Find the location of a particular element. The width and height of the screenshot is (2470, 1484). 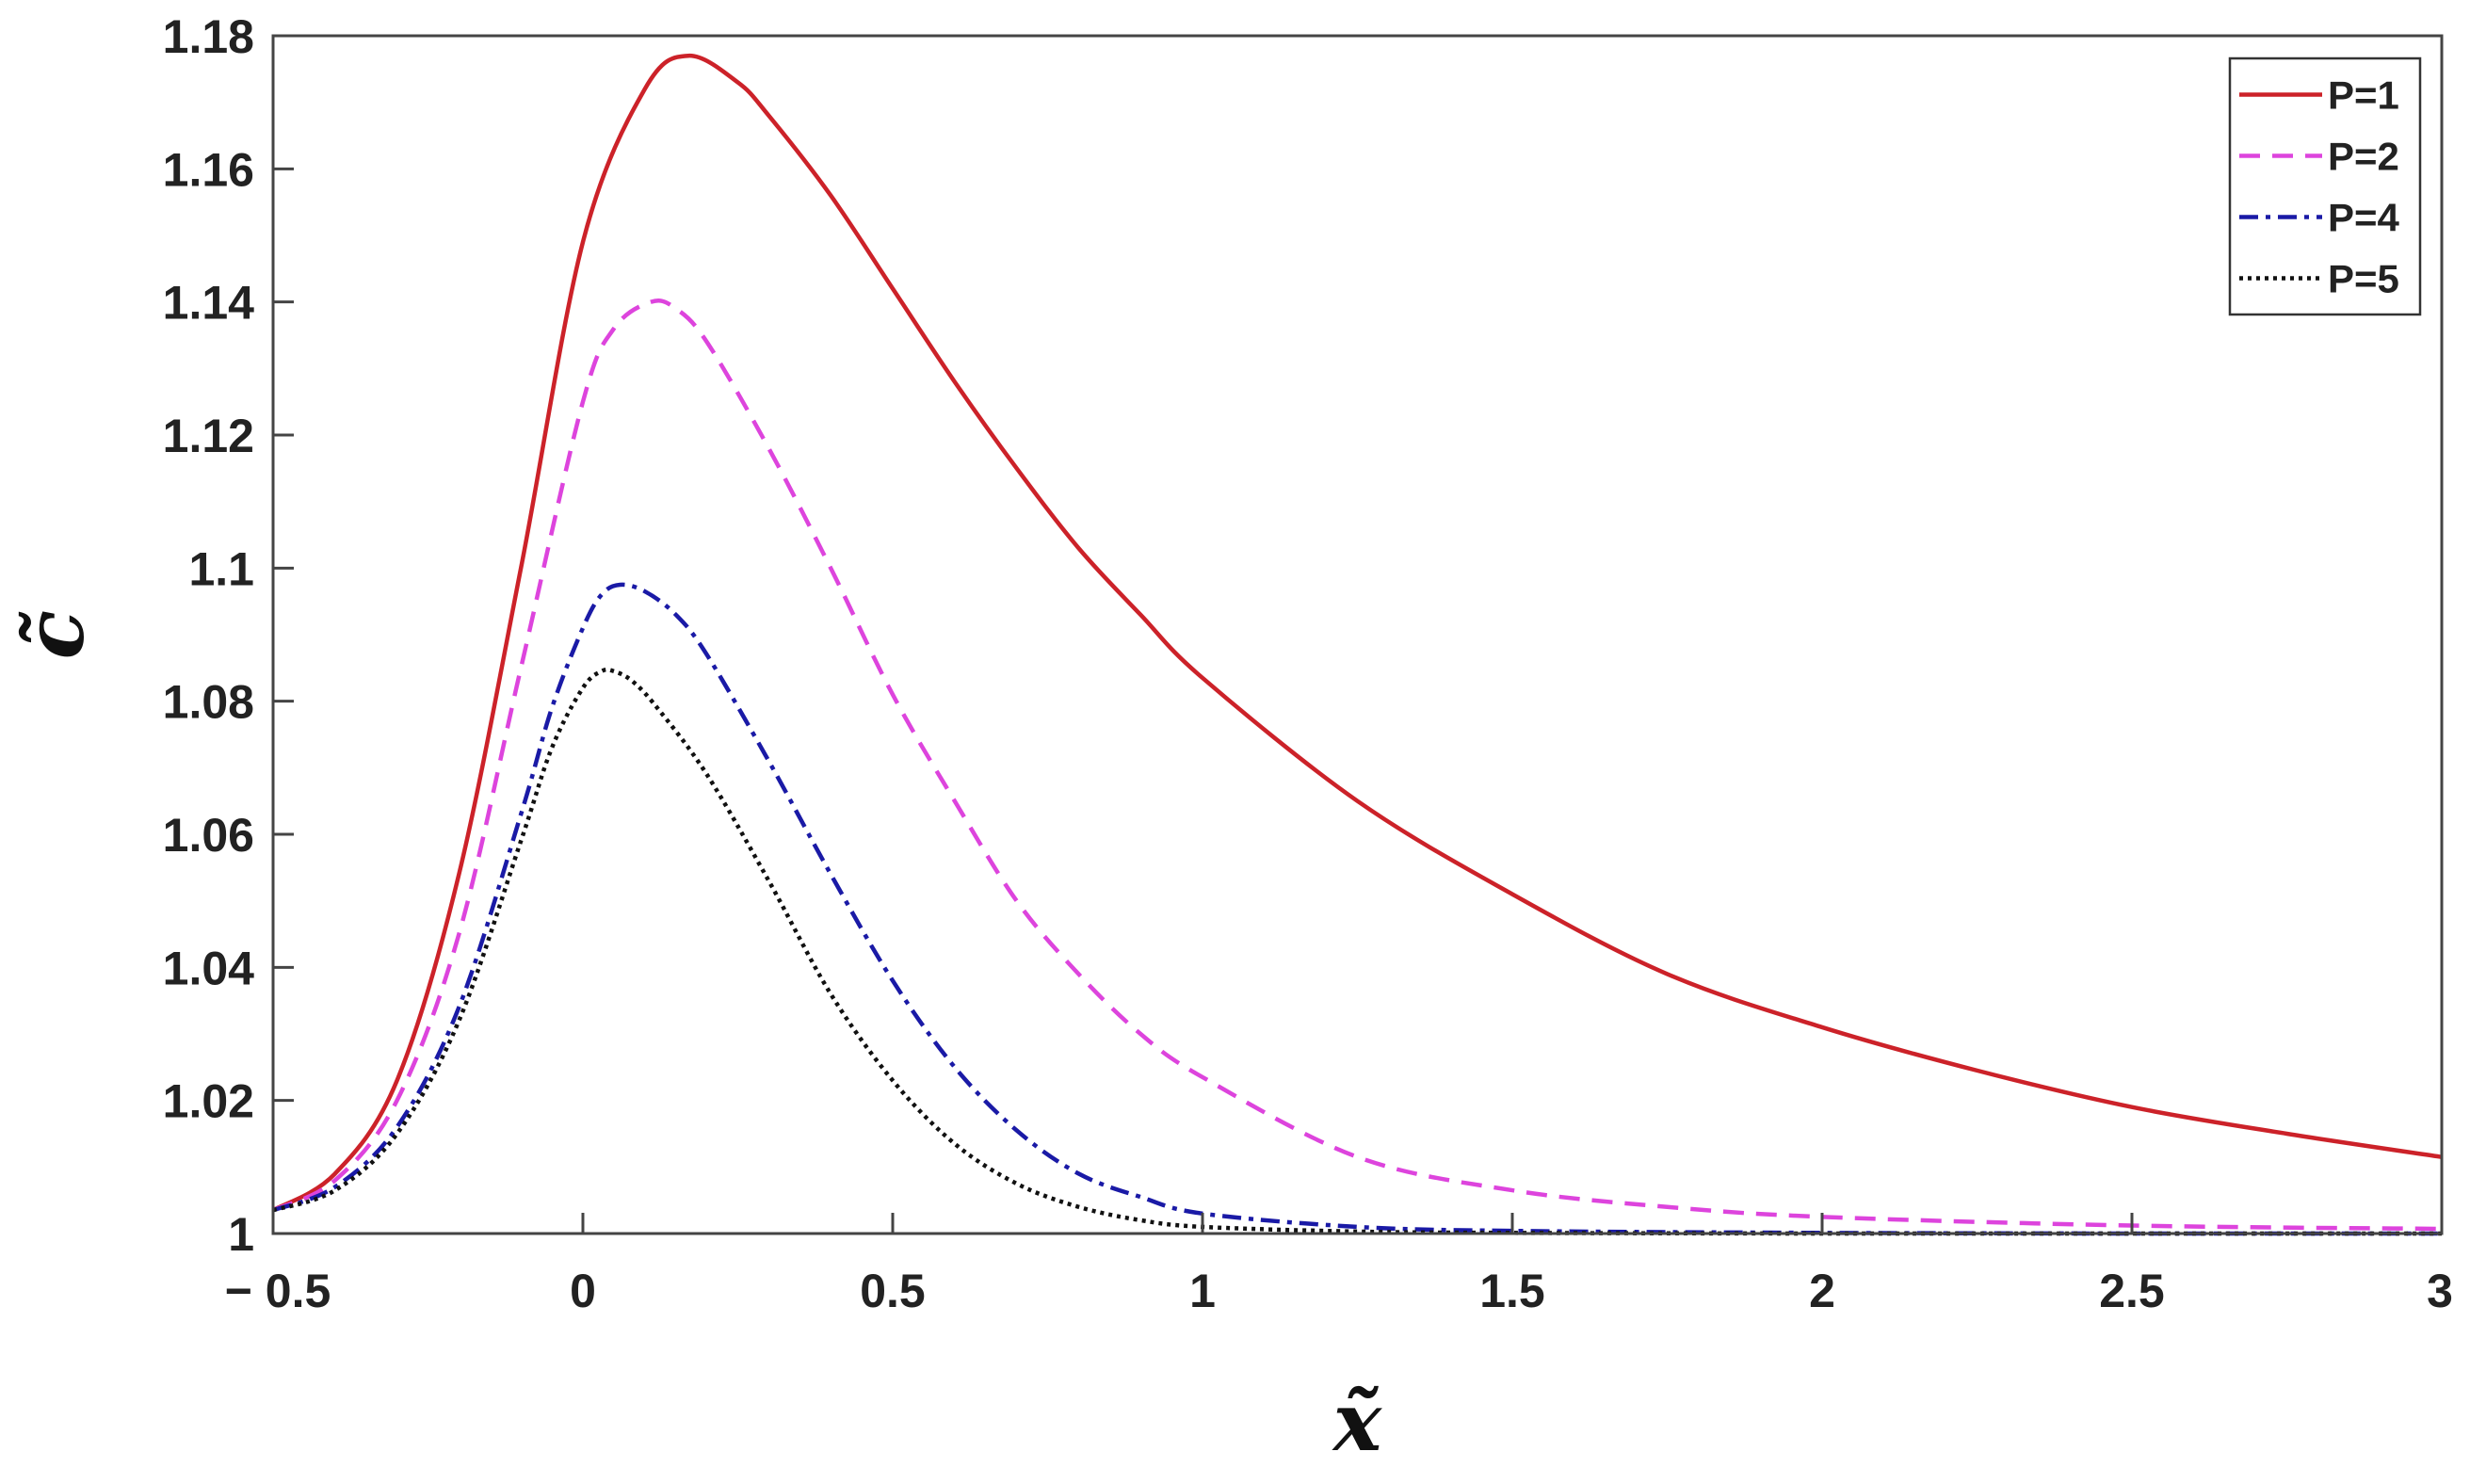

x-tick-label: 0 is located at coordinates (583, 1291).